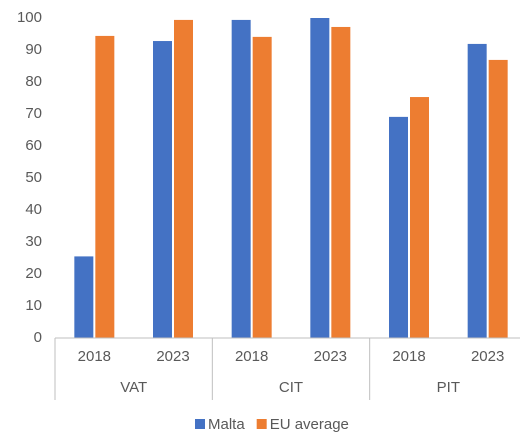 The height and width of the screenshot is (435, 520). Describe the element at coordinates (33, 177) in the screenshot. I see `y-tick-label: 50` at that location.